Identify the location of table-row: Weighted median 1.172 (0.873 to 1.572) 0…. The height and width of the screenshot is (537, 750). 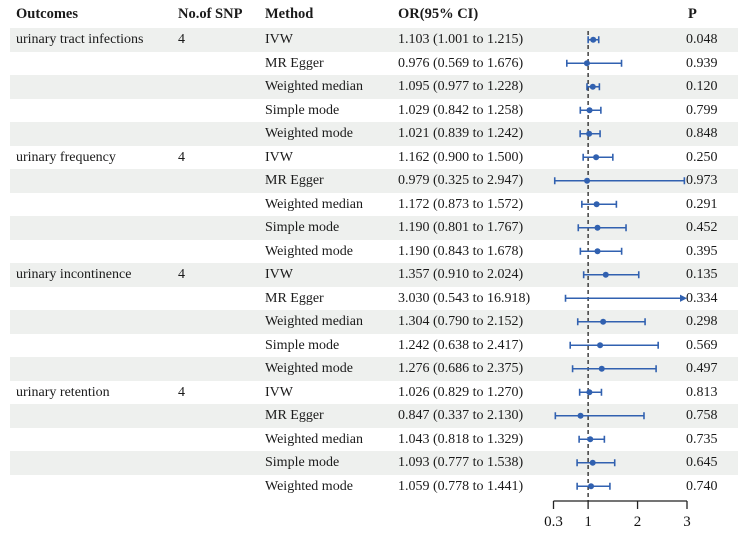
(375, 205).